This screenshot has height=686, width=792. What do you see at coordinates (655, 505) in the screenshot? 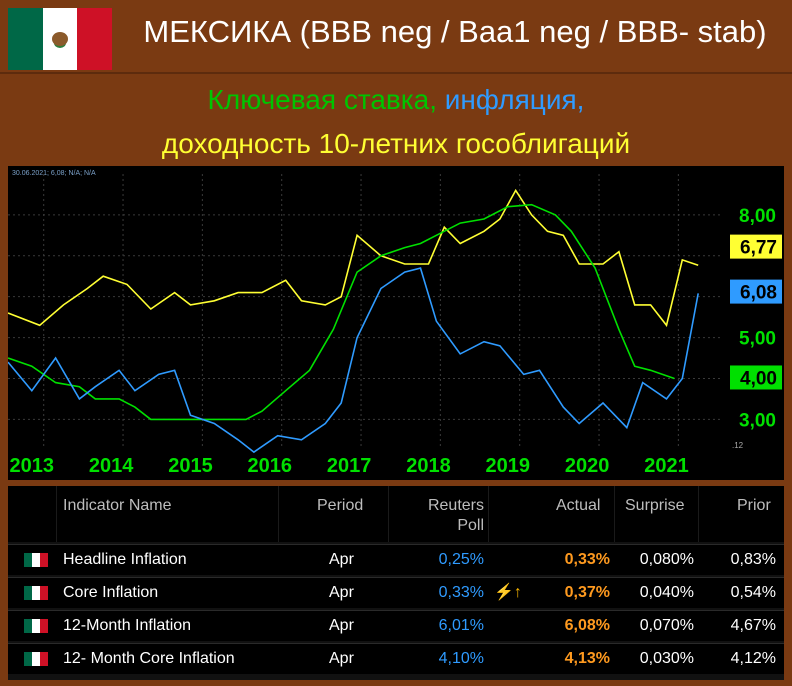
I see `header-surprise: Surprise` at bounding box center [655, 505].